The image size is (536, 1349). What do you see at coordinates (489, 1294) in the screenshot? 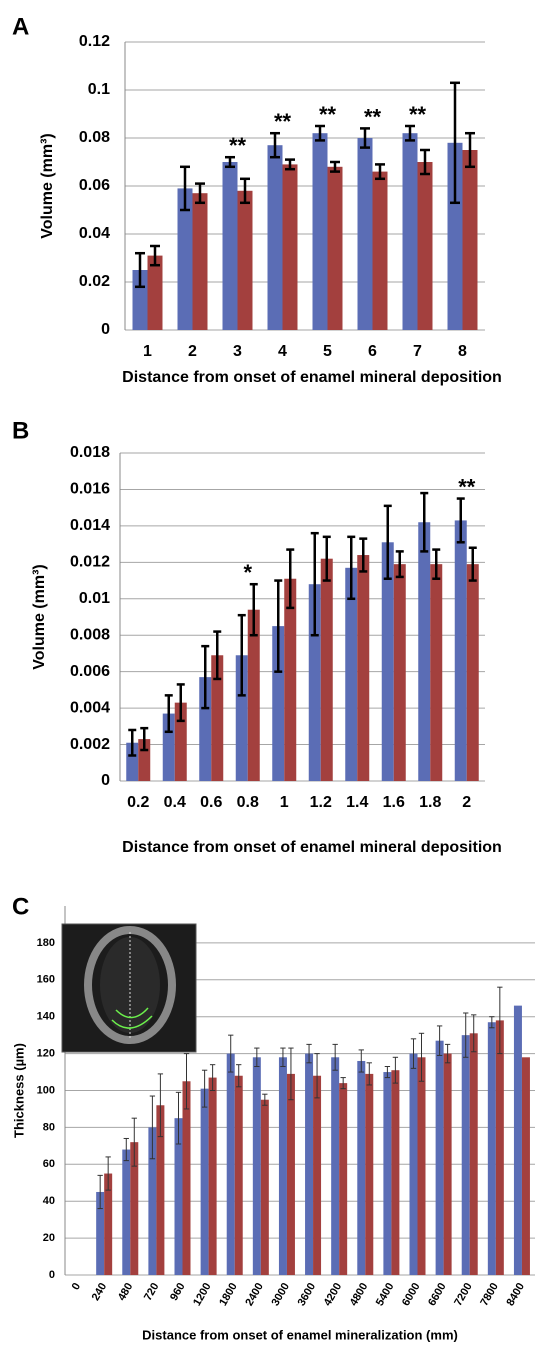
I see `x-tick-label: 7800` at bounding box center [489, 1294].